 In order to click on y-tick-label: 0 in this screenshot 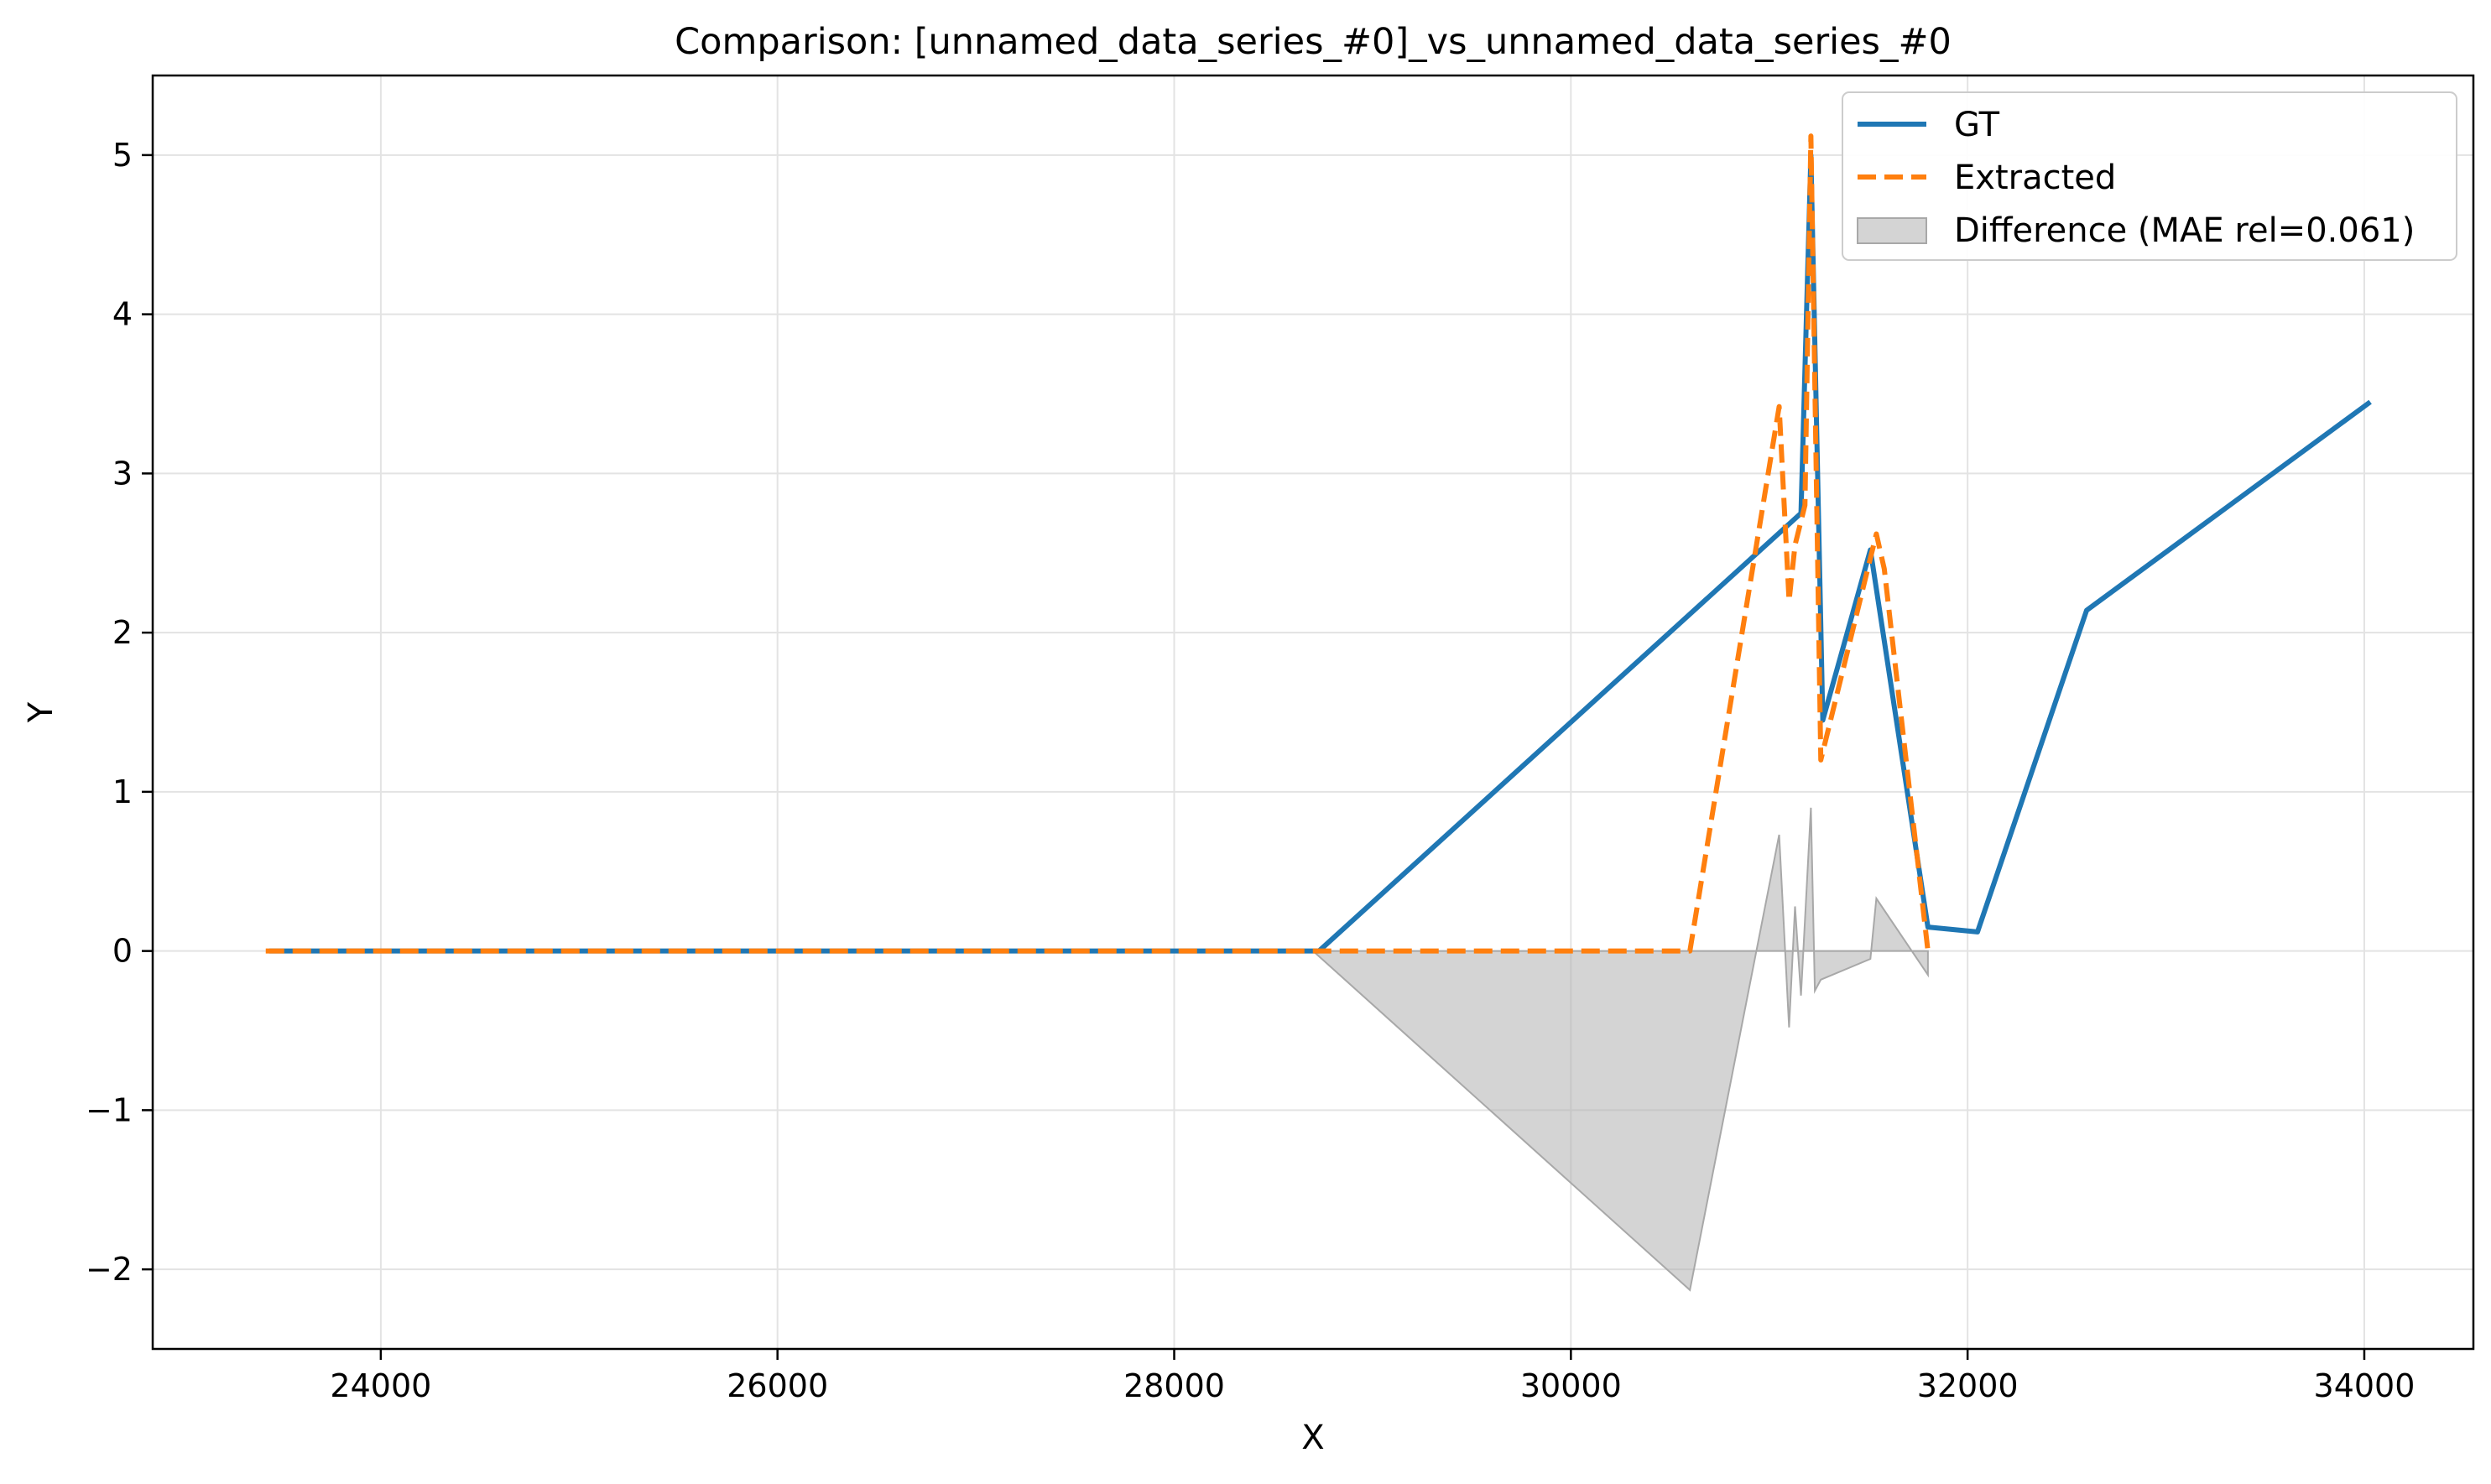, I will do `click(122, 951)`.